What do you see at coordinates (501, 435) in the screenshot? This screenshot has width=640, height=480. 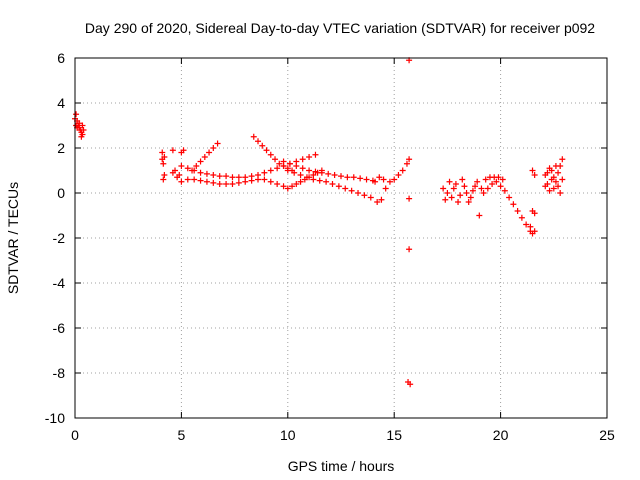 I see `x-tick-label: 20` at bounding box center [501, 435].